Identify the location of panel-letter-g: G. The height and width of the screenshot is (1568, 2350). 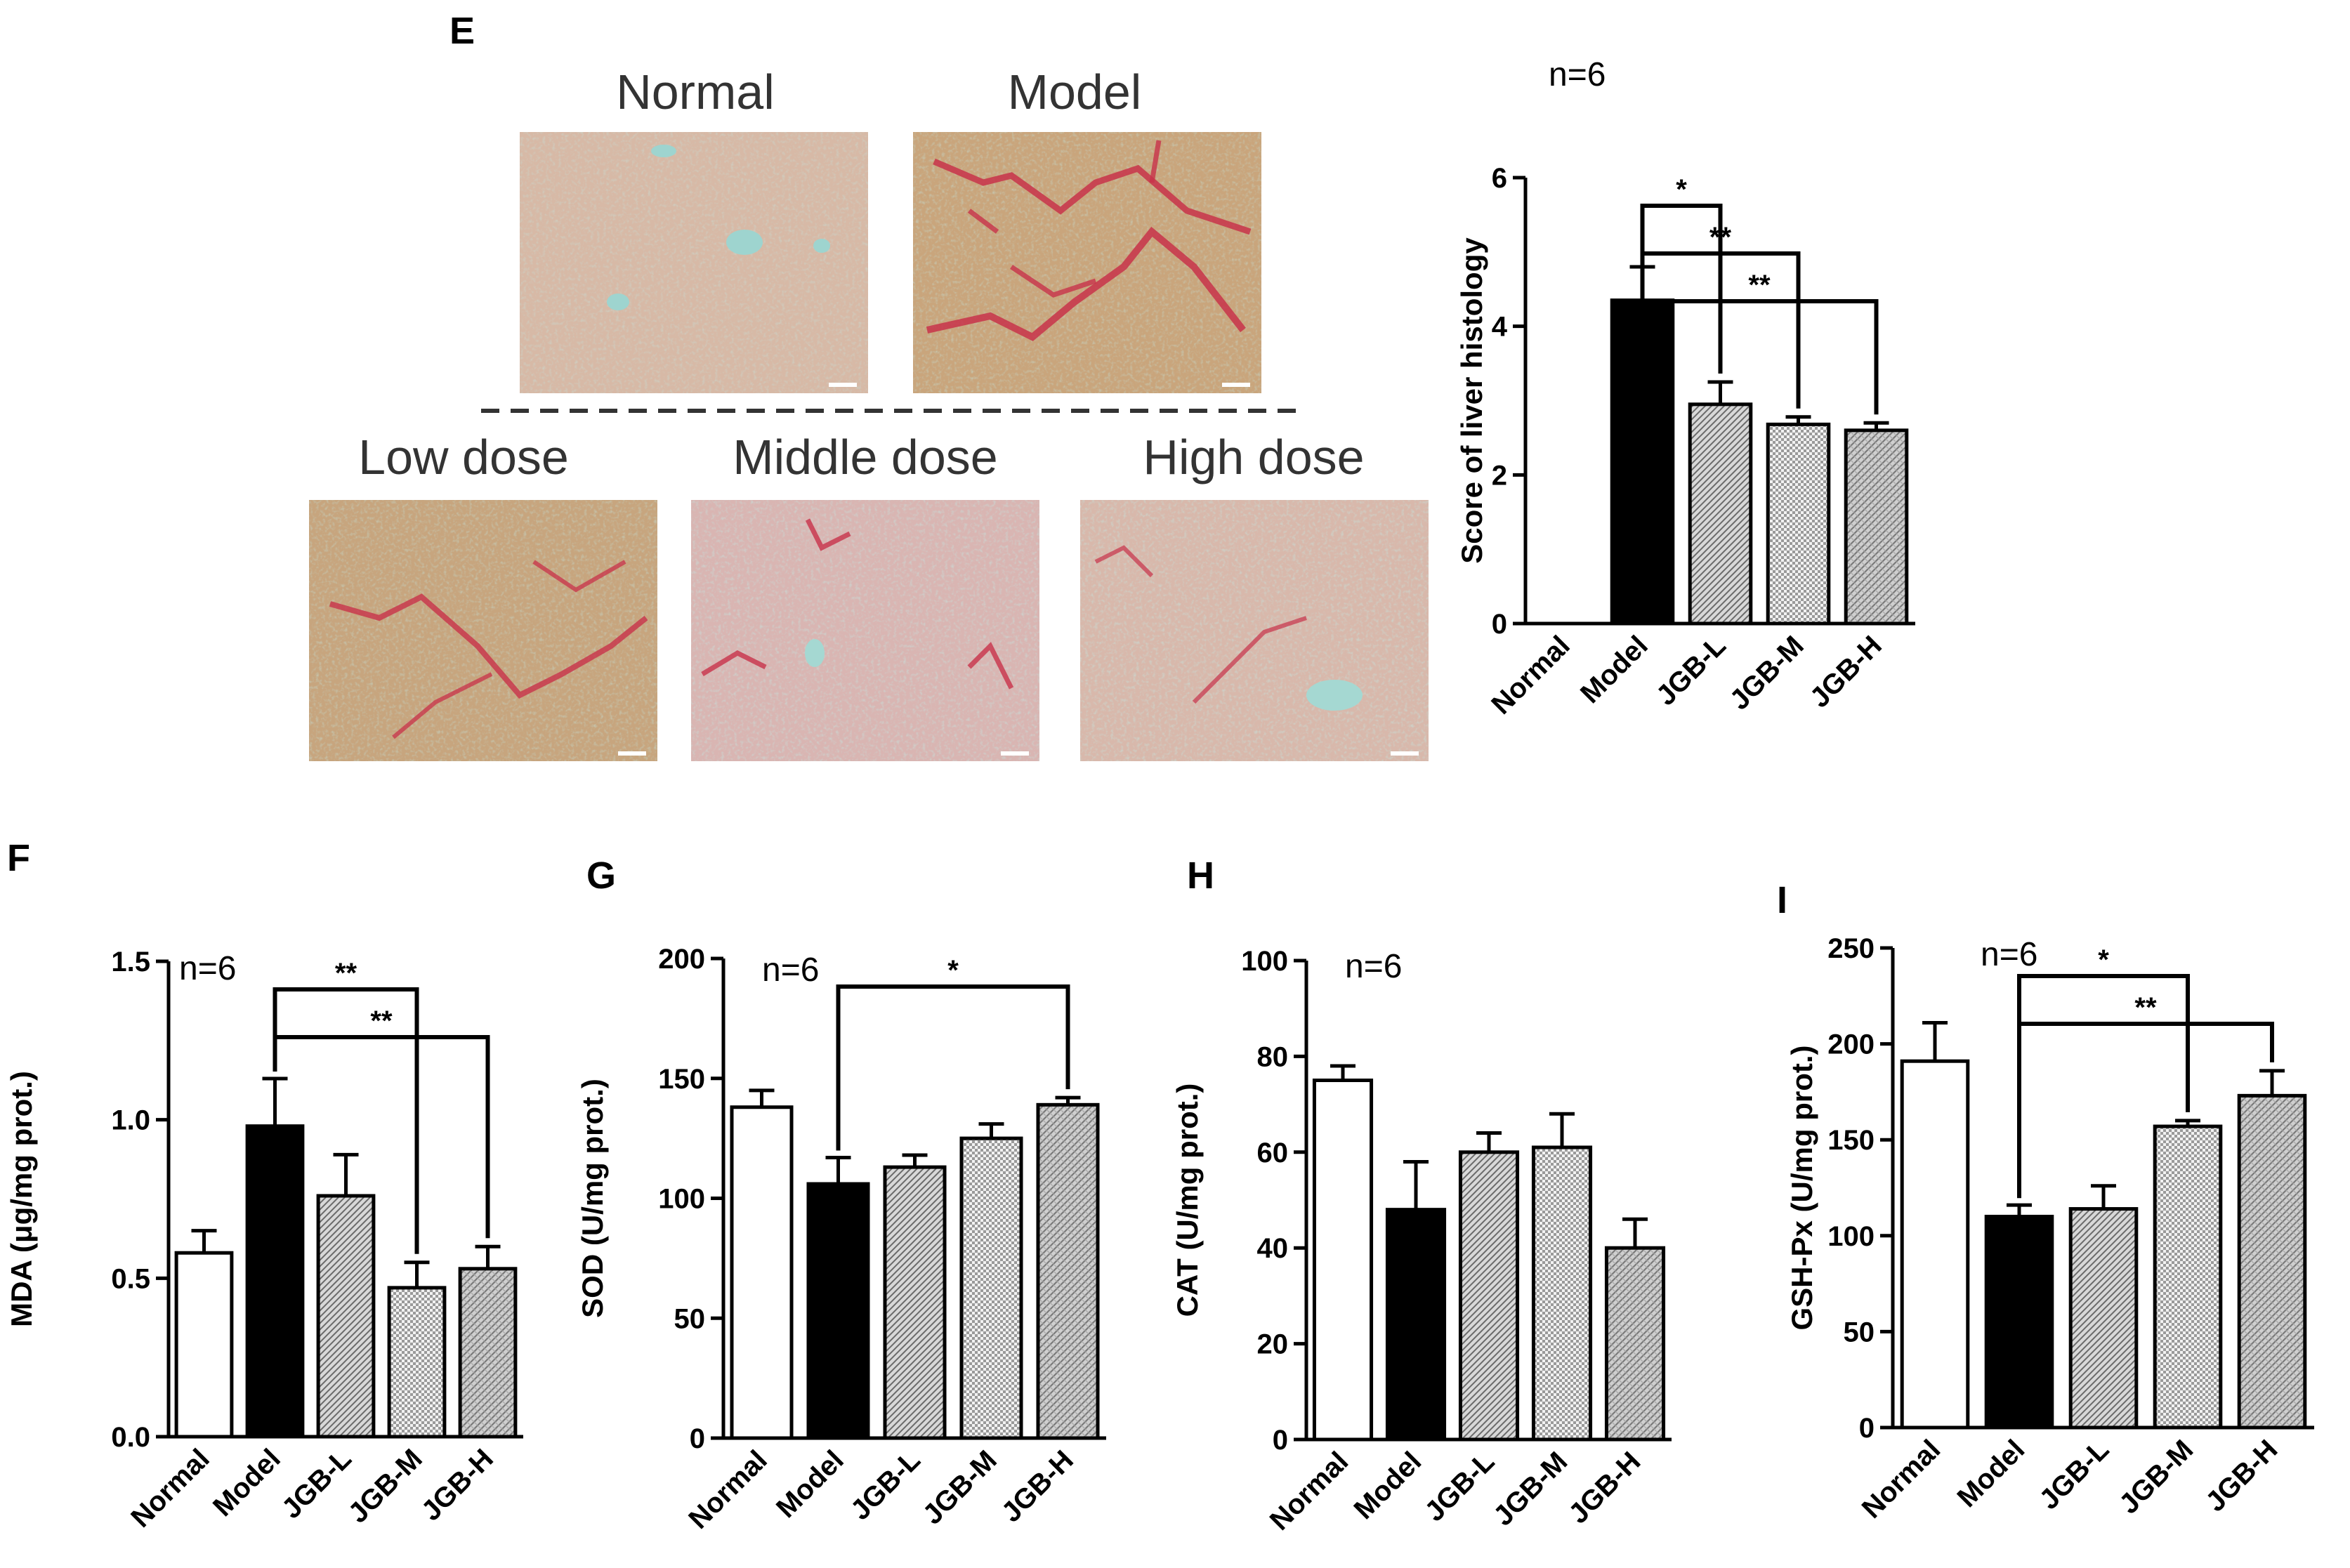
(601, 876).